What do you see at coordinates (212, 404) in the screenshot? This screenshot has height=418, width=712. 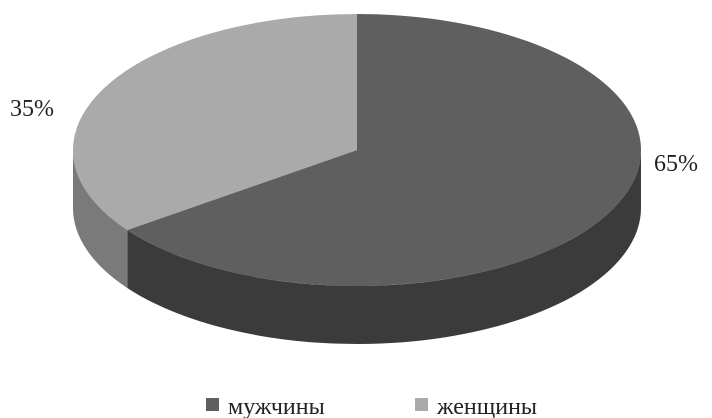 I see `legend-swatch-male` at bounding box center [212, 404].